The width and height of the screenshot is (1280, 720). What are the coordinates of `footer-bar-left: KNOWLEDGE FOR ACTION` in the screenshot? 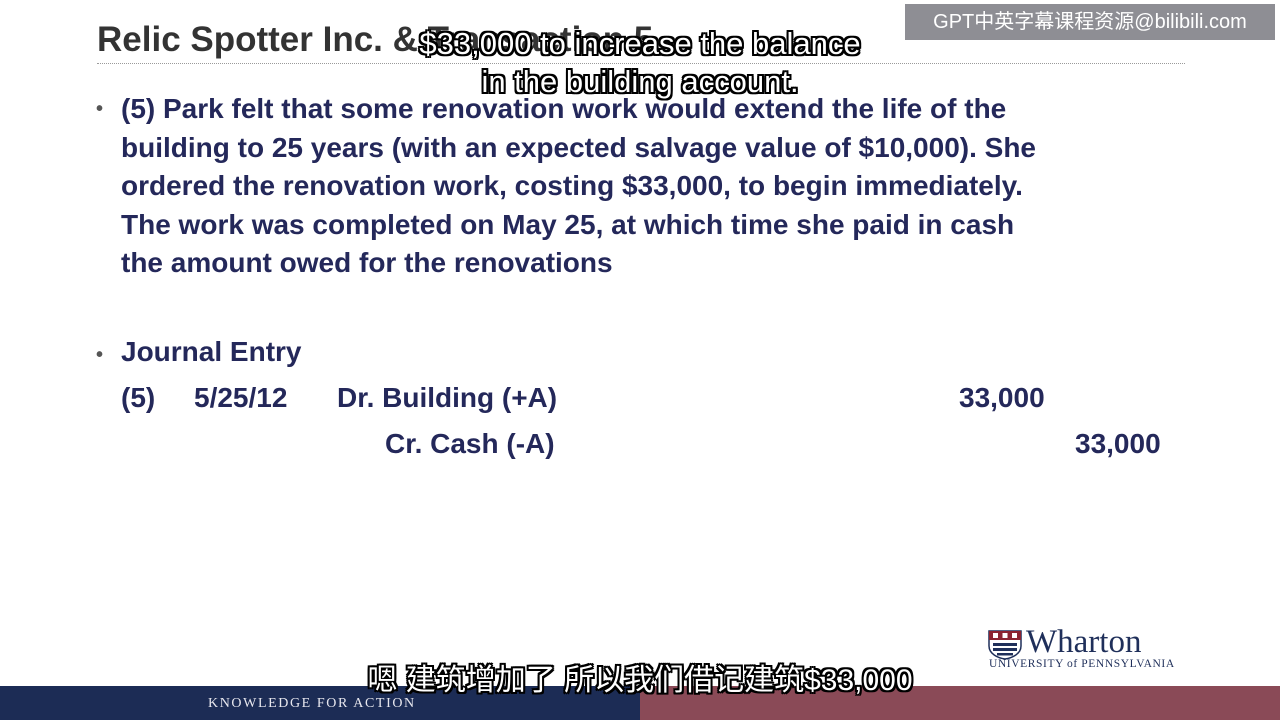 It's located at (320, 703).